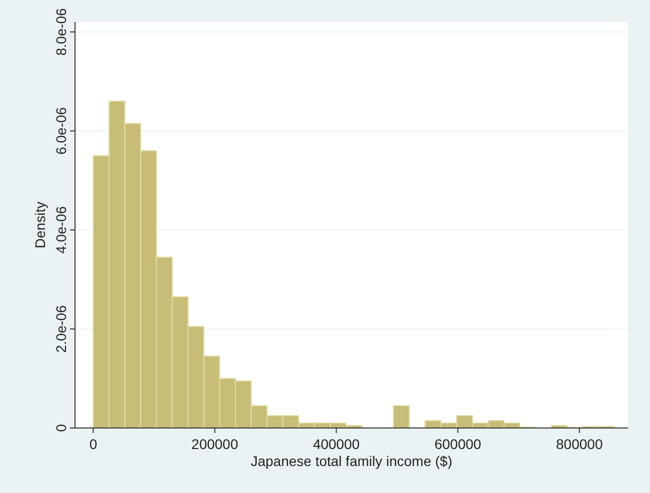 The height and width of the screenshot is (493, 650). I want to click on x-tick-label: 800000, so click(579, 444).